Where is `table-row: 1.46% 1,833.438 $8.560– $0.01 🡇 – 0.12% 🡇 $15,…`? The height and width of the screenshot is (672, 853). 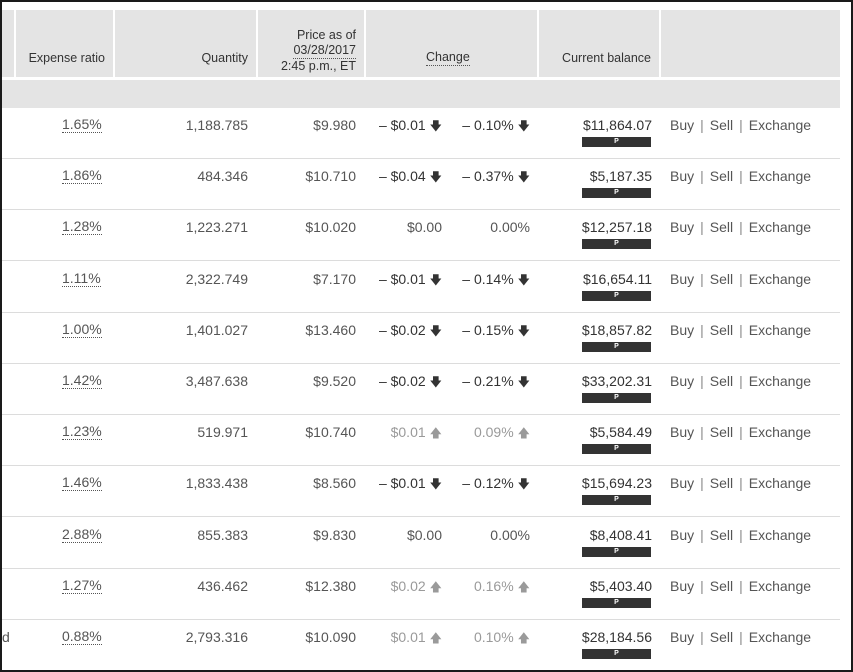
table-row: 1.46% 1,833.438 $8.560– $0.01 🡇 – 0.12% 🡇 $15,… is located at coordinates (421, 492).